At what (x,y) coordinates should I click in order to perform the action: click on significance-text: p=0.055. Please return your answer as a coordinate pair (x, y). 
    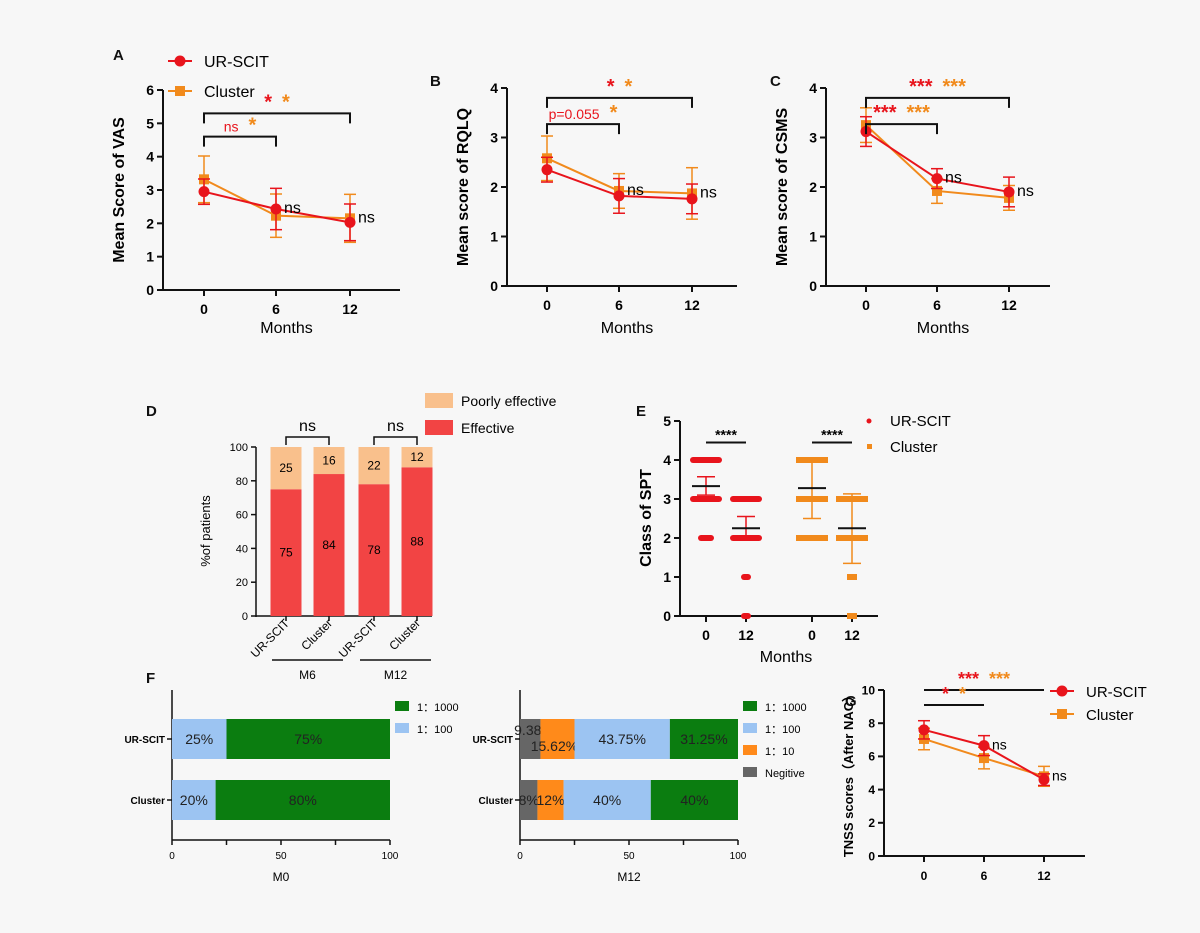
    Looking at the image, I should click on (574, 114).